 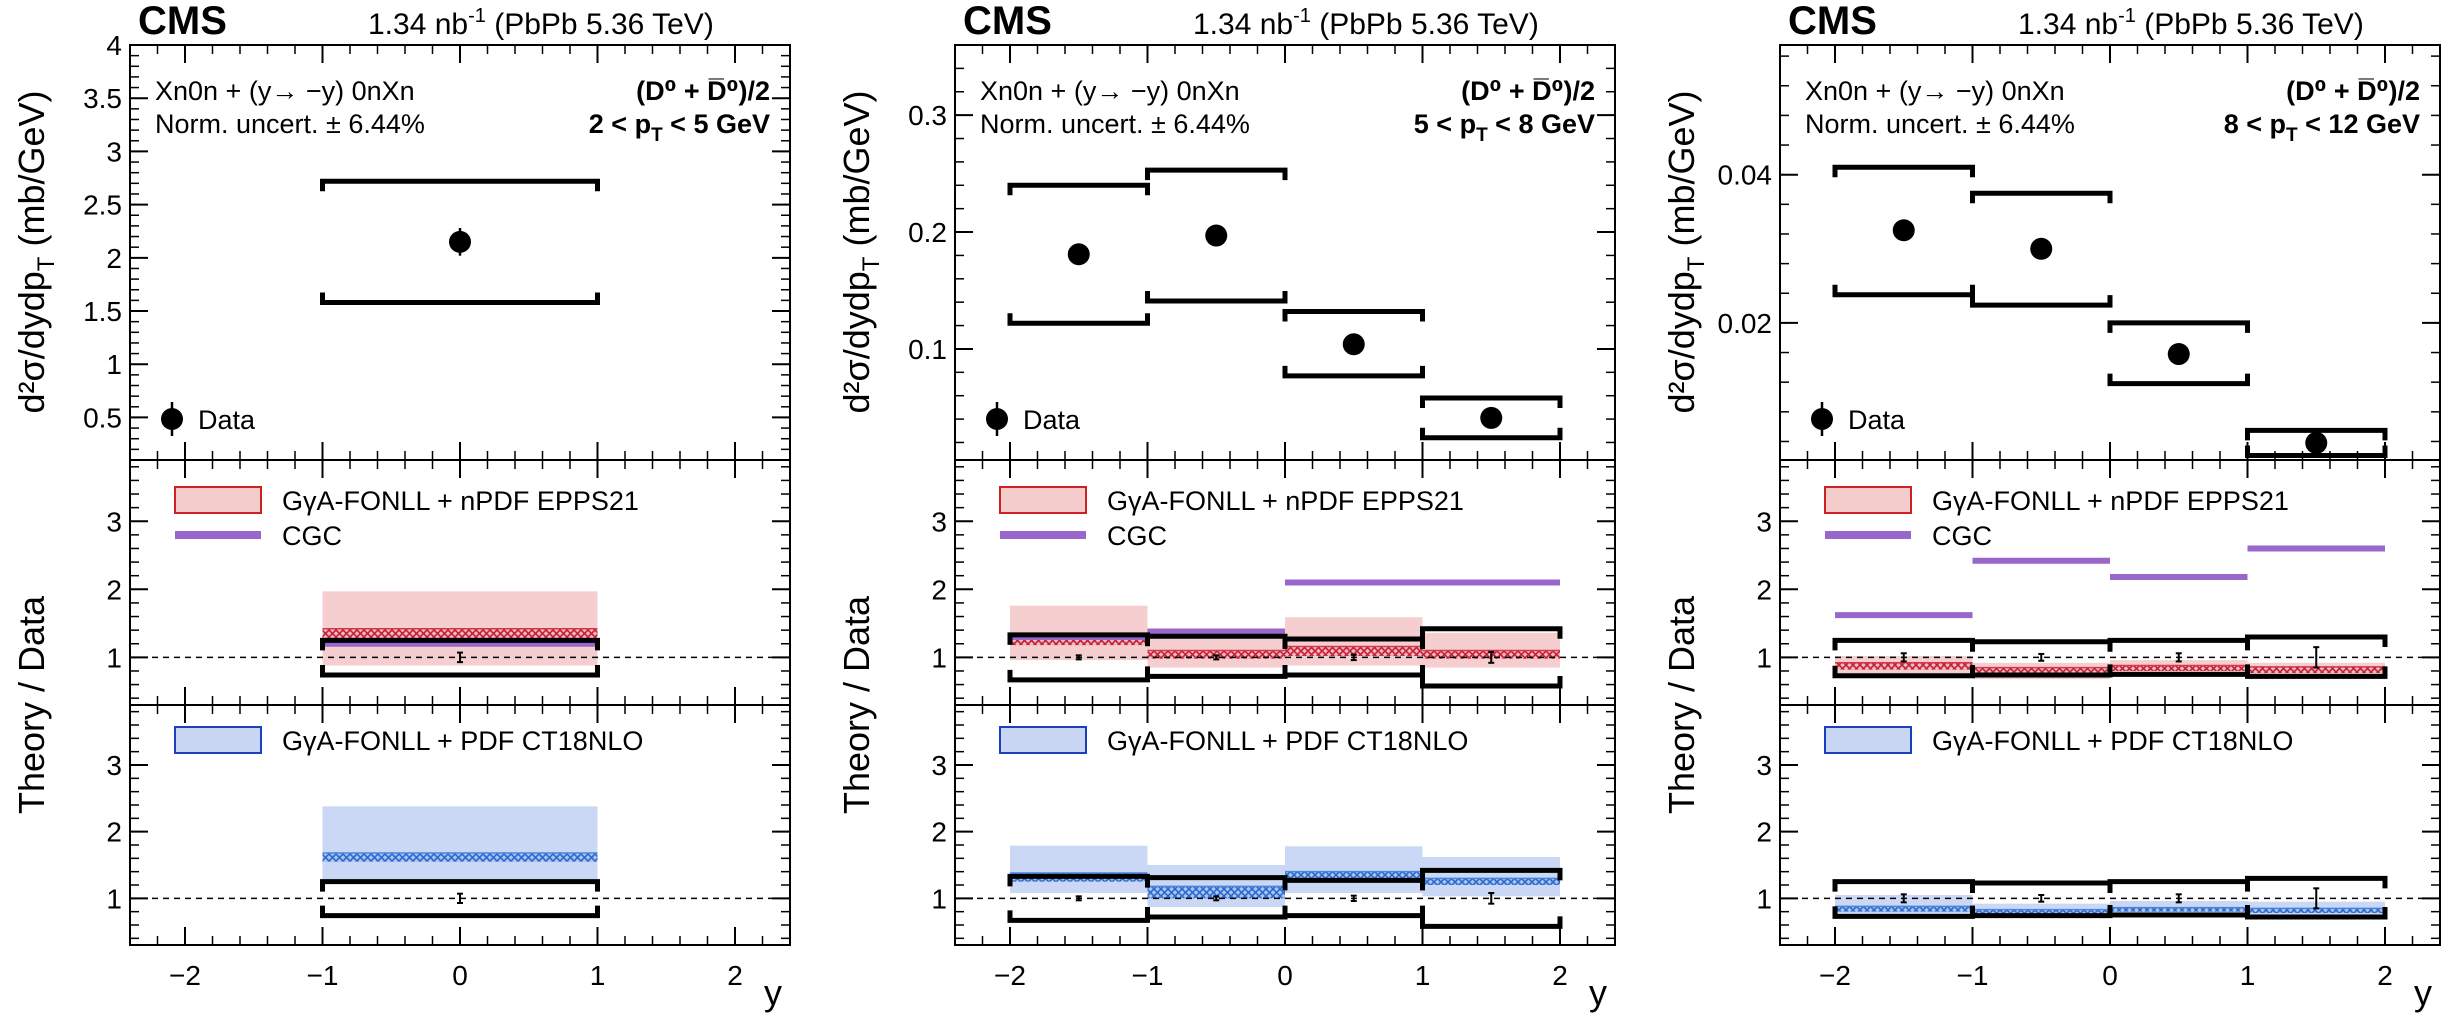 What do you see at coordinates (927, 115) in the screenshot?
I see `y-tick-label: 0.3` at bounding box center [927, 115].